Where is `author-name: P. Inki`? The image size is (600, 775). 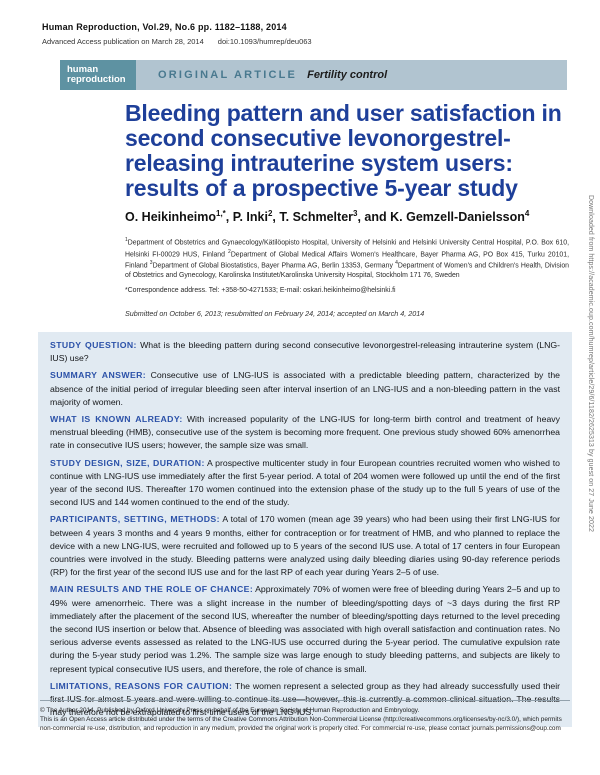
author-name: P. Inki is located at coordinates (250, 217).